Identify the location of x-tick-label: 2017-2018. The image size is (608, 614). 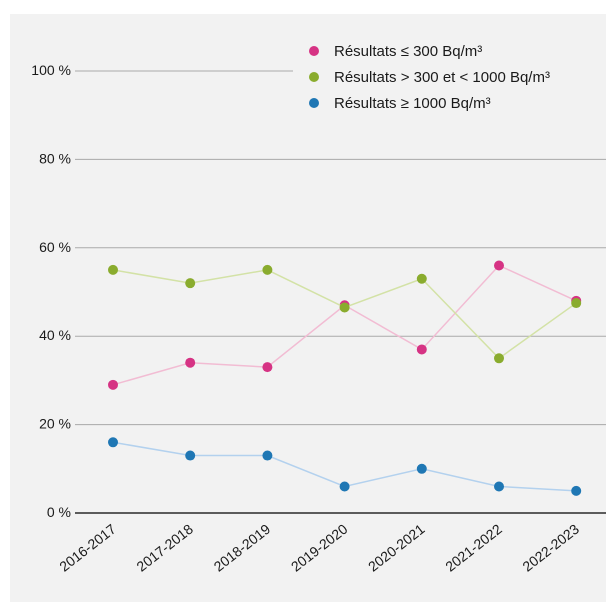
(164, 548).